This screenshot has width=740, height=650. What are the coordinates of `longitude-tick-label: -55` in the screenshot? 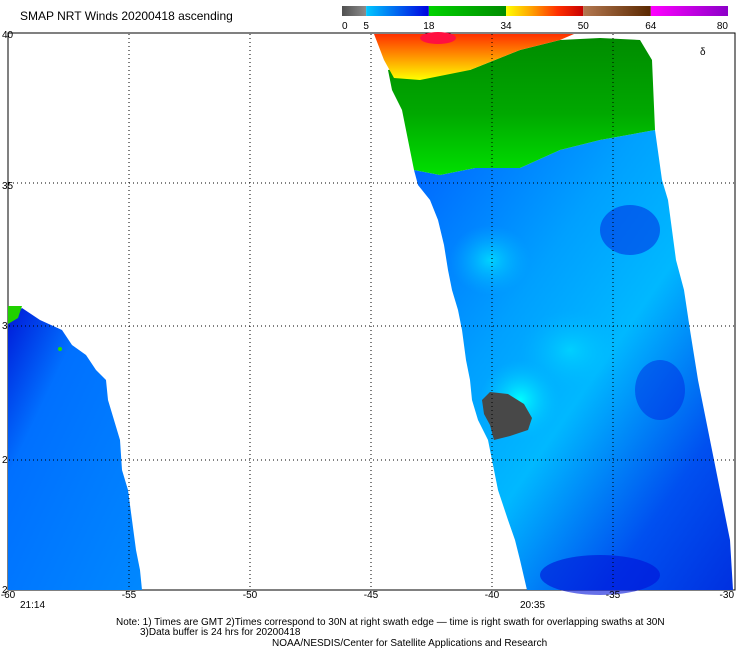 It's located at (129, 595).